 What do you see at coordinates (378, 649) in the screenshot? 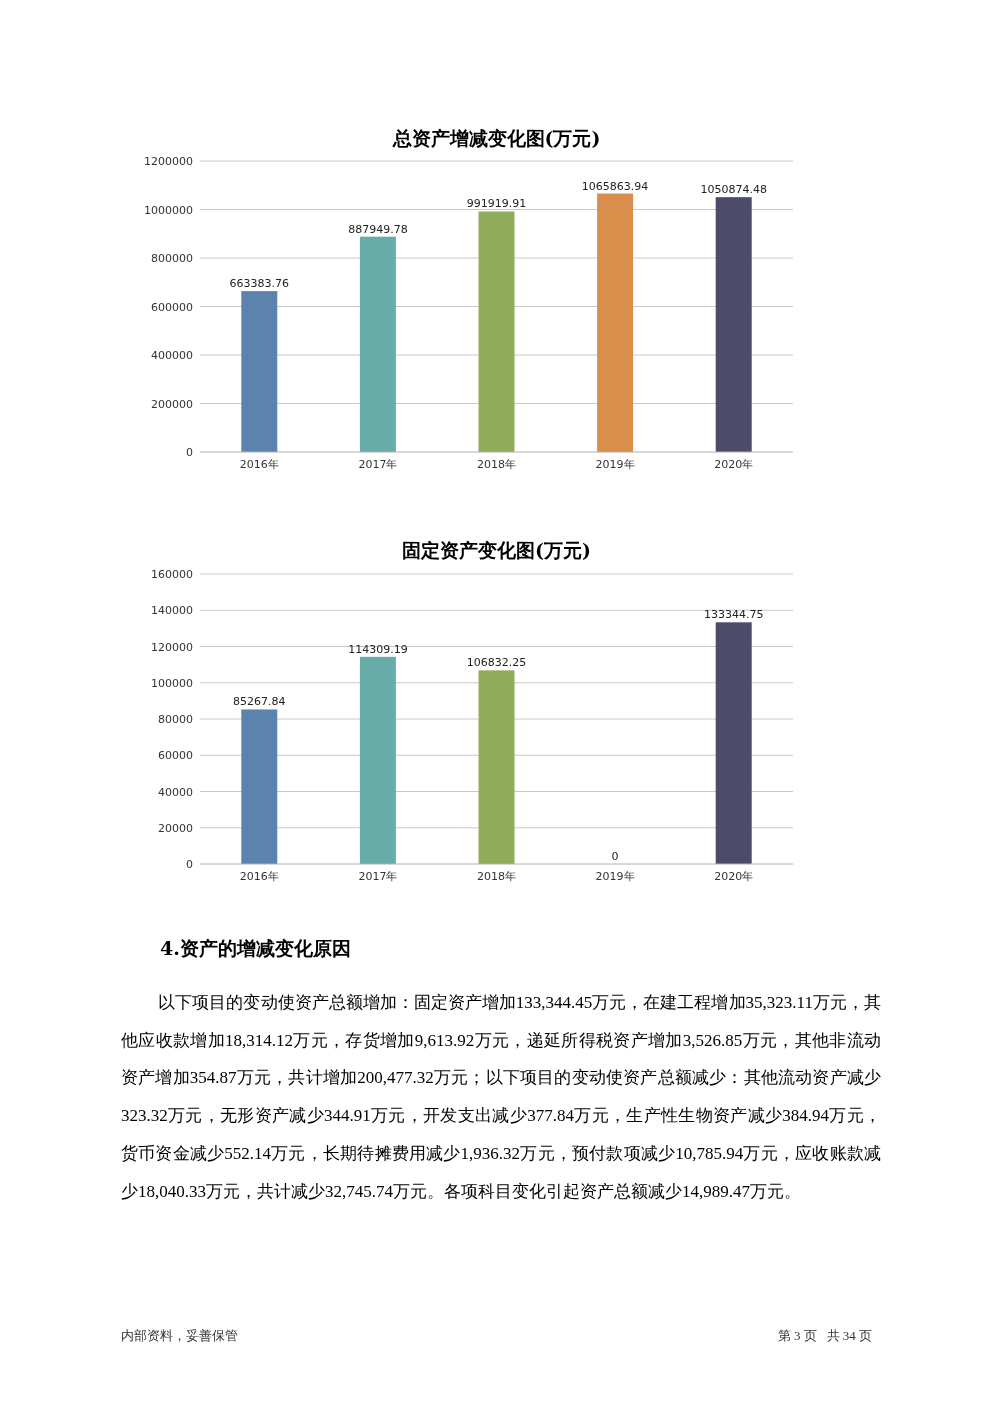
I see `data-label: 114309.19` at bounding box center [378, 649].